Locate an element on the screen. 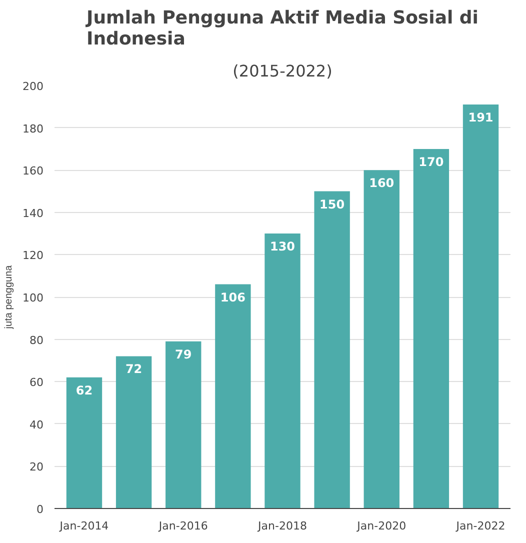  y-tick-label: 20 is located at coordinates (37, 467).